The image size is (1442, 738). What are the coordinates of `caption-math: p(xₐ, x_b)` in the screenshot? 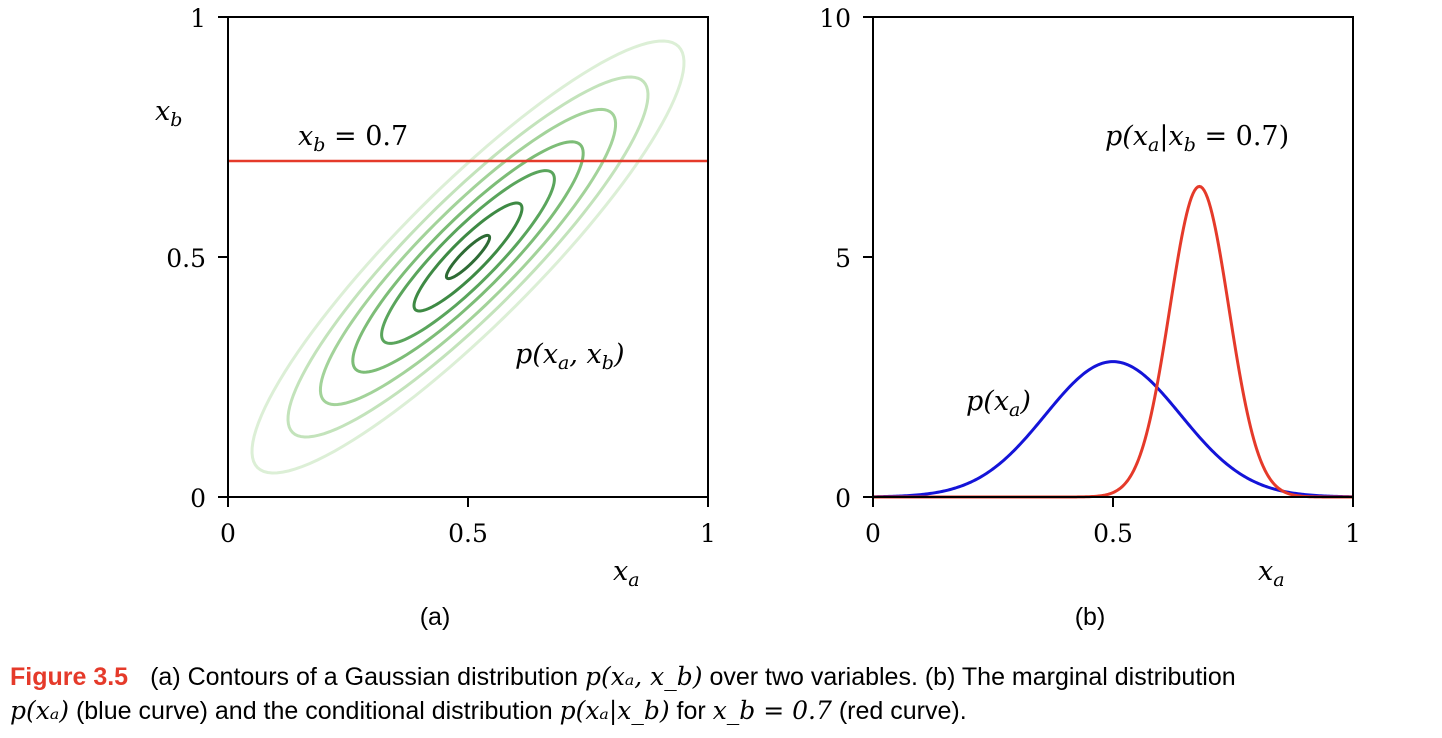 It's located at (644, 676).